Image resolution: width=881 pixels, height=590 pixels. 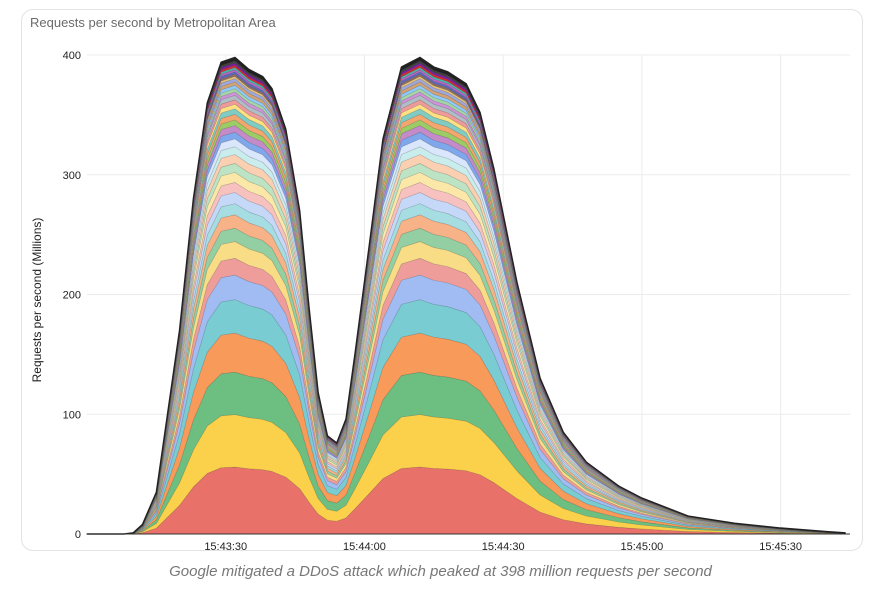 I want to click on x-tick-label: 15:45:00, so click(x=641, y=547).